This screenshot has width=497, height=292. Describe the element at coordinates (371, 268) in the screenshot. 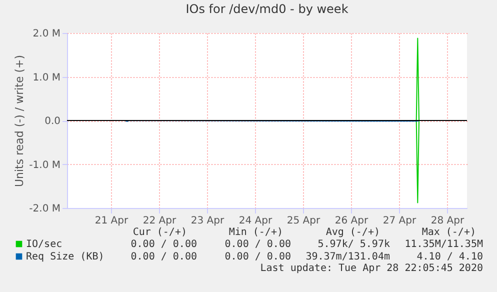

I see `text: Last update: Tue Apr 28 22:05:45 2020` at that location.